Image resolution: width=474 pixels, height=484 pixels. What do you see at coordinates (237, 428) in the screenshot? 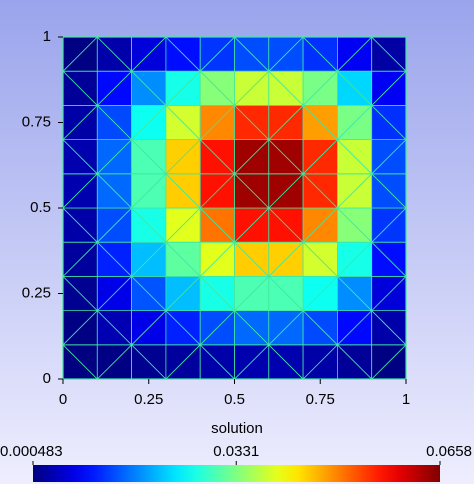
I see `colorbar-title: solution` at bounding box center [237, 428].